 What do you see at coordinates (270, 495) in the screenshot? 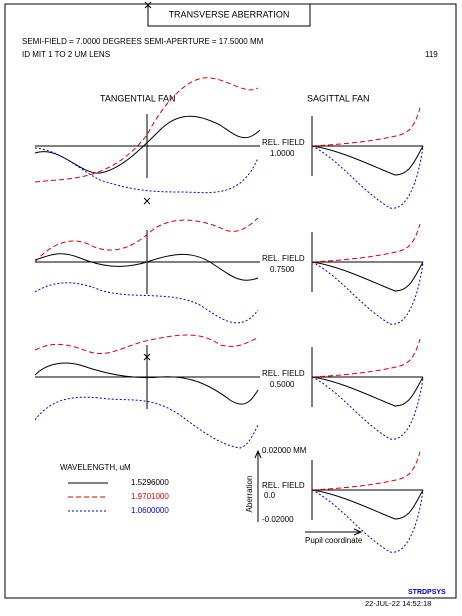
I see `axis-zero: 0.0` at bounding box center [270, 495].